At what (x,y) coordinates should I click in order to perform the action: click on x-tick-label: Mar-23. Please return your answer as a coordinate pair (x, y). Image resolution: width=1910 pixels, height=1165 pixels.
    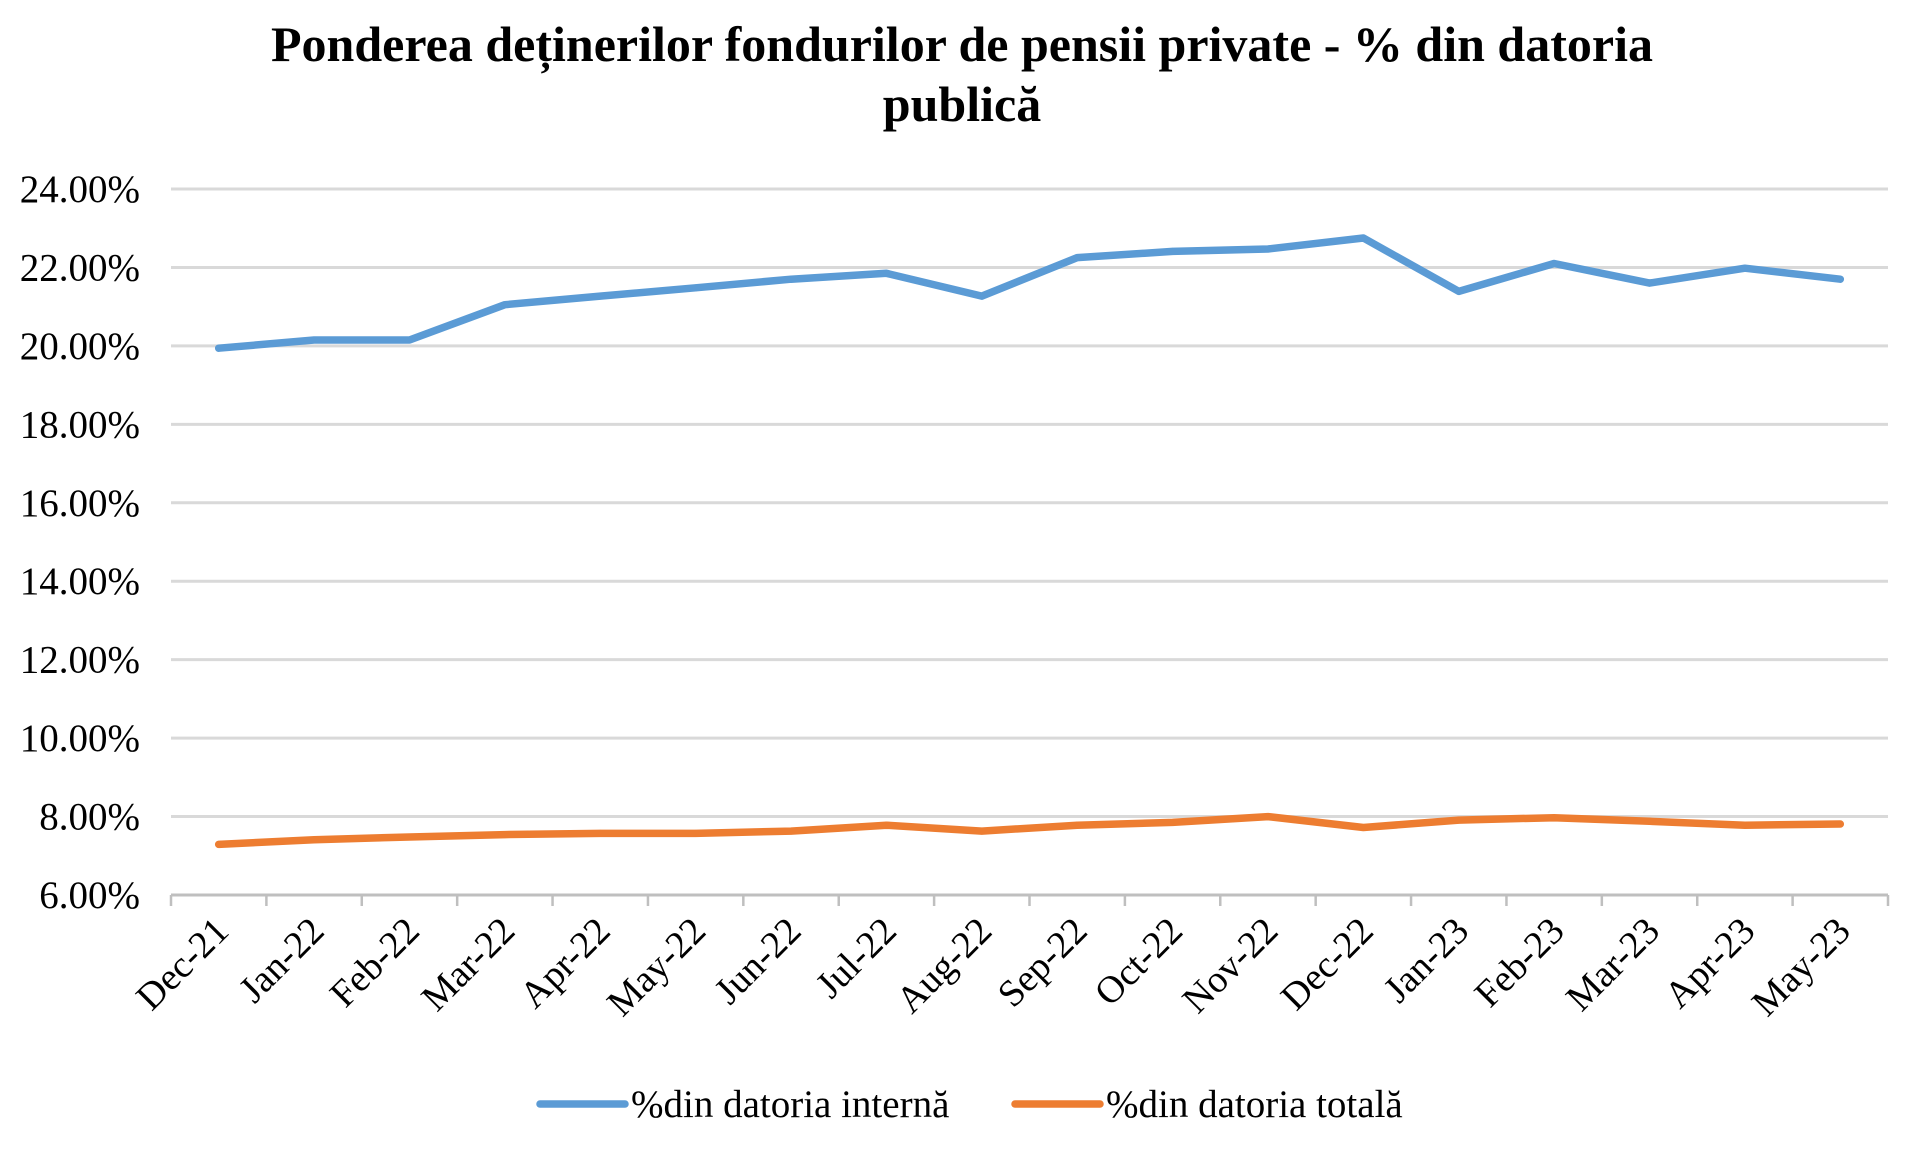
    Looking at the image, I should click on (1613, 965).